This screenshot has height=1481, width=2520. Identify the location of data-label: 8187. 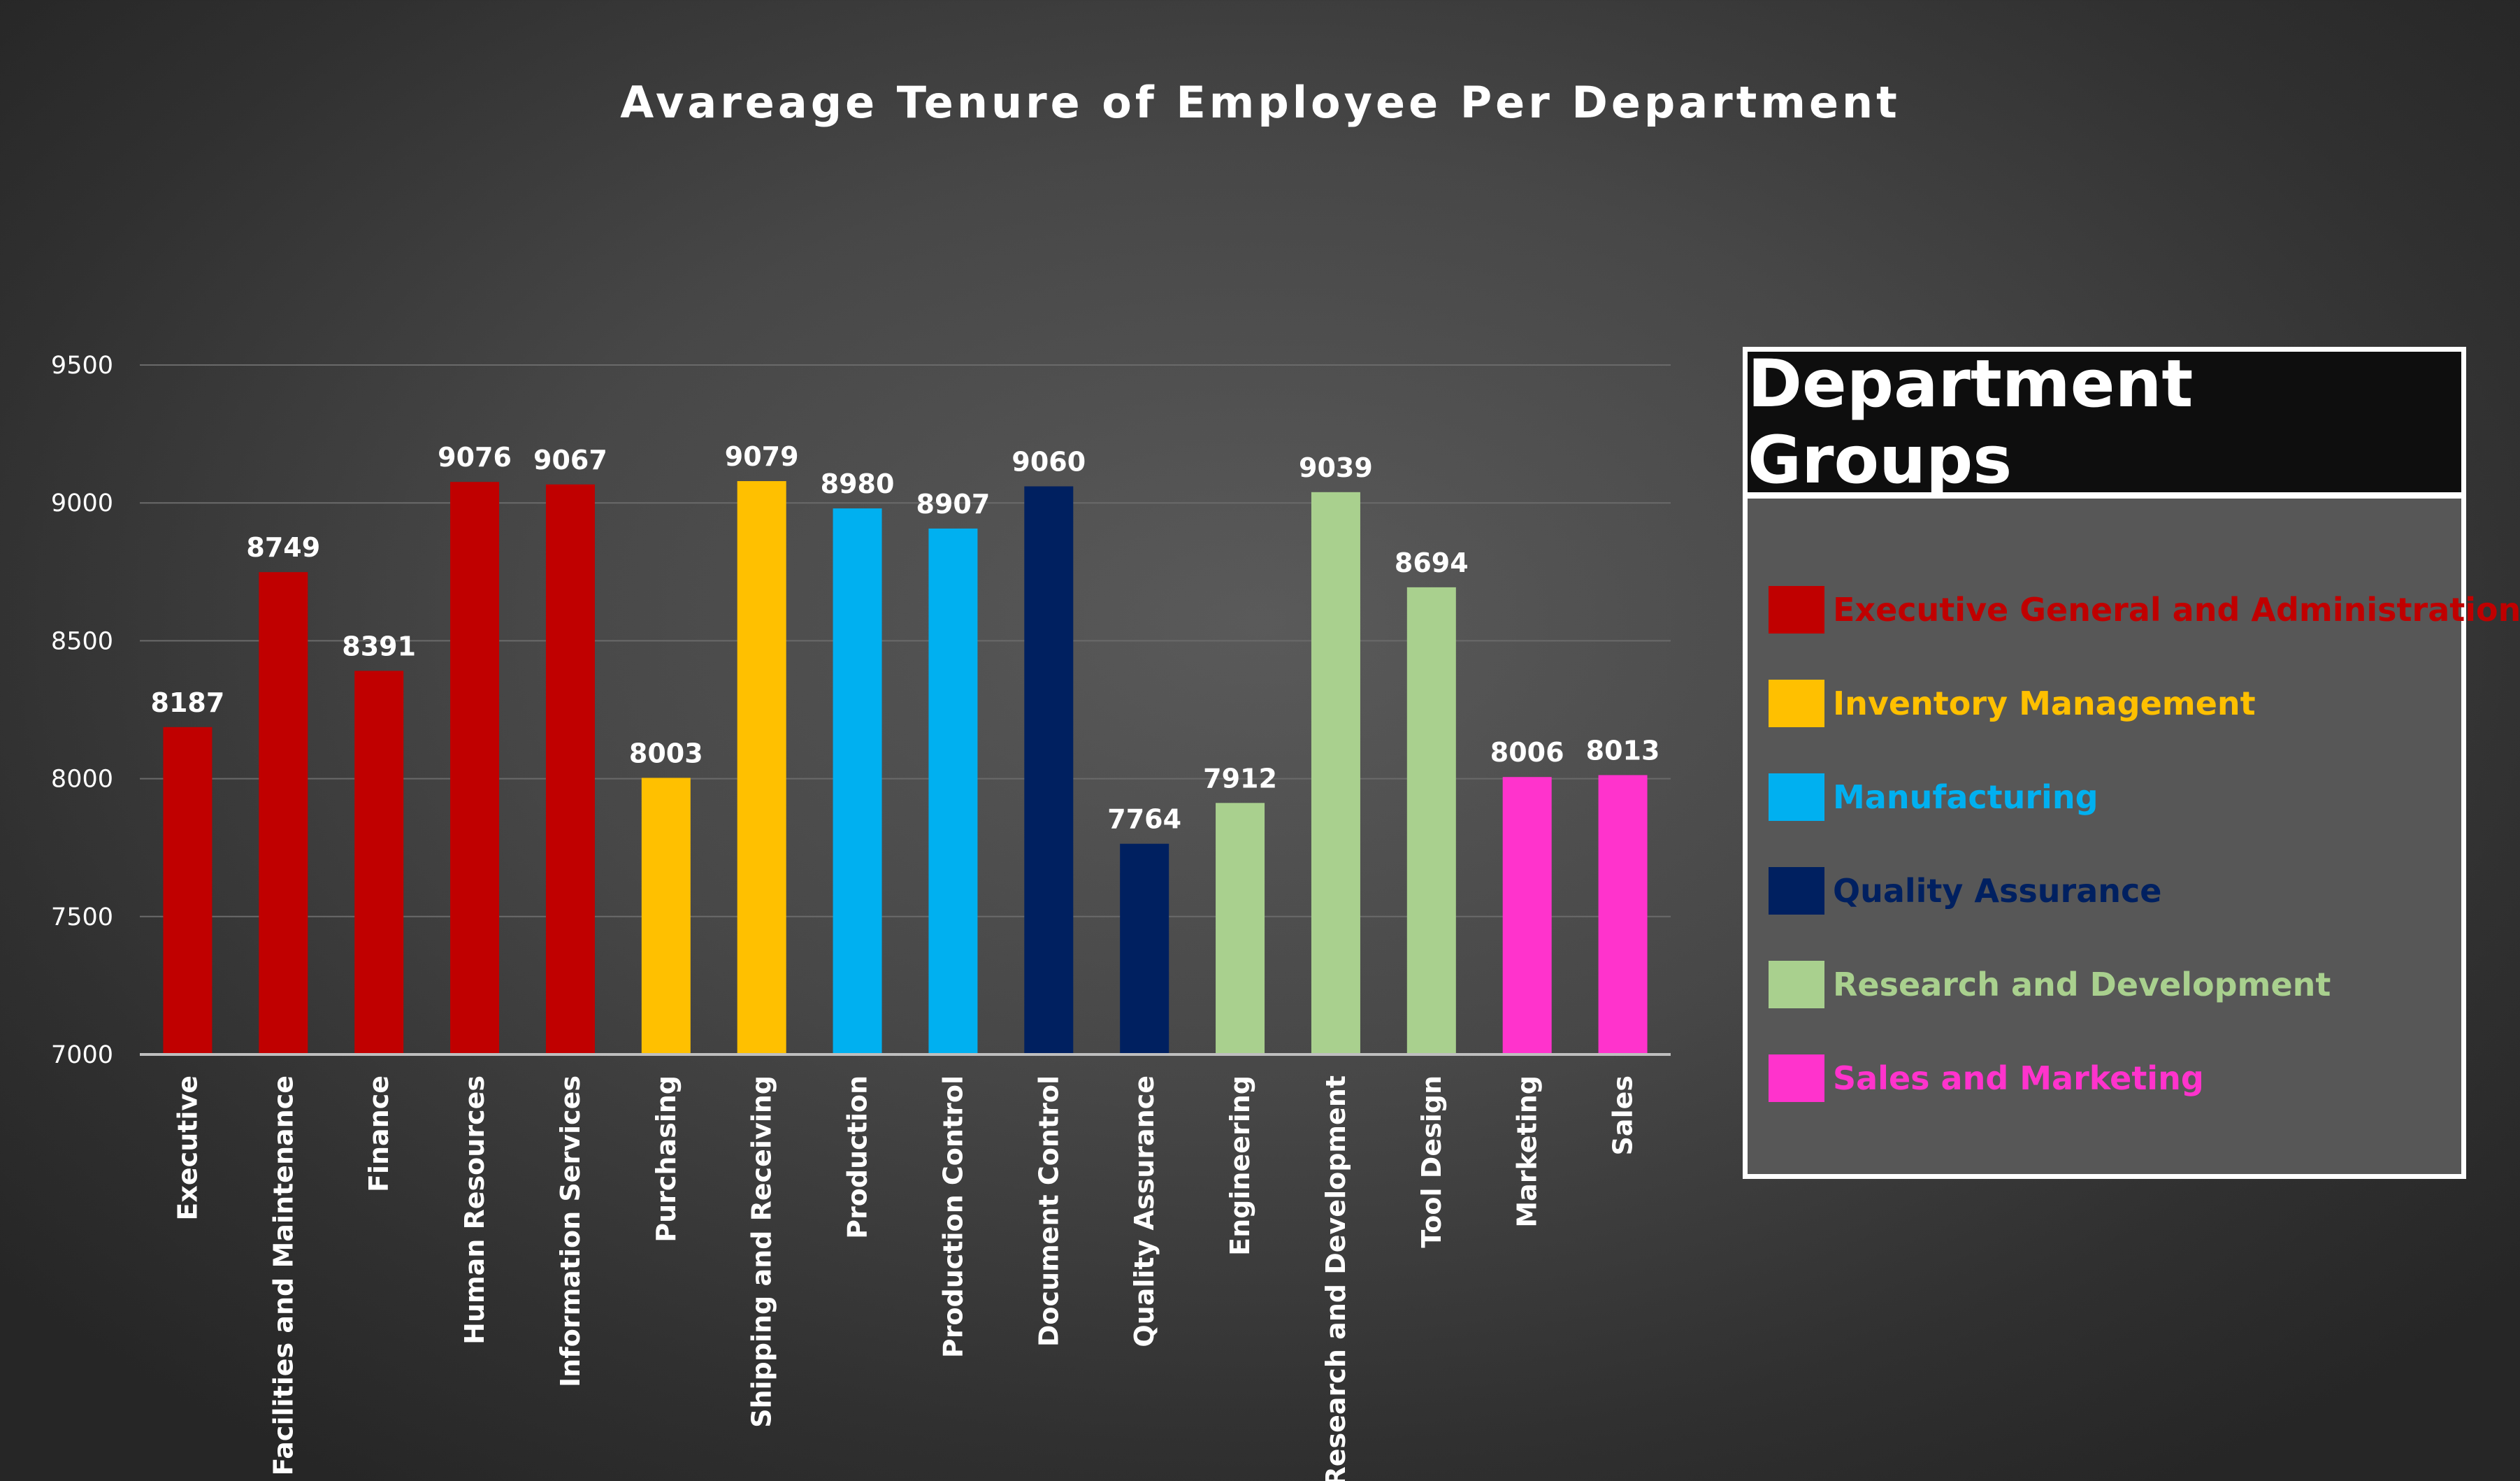
(188, 702).